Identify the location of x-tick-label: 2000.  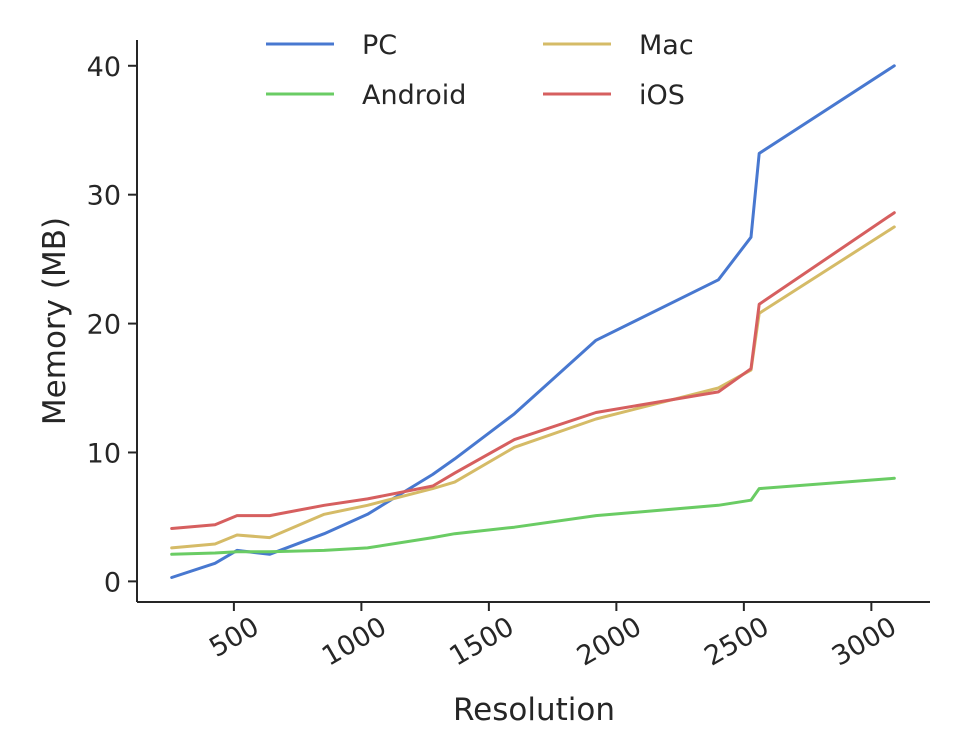
(609, 641).